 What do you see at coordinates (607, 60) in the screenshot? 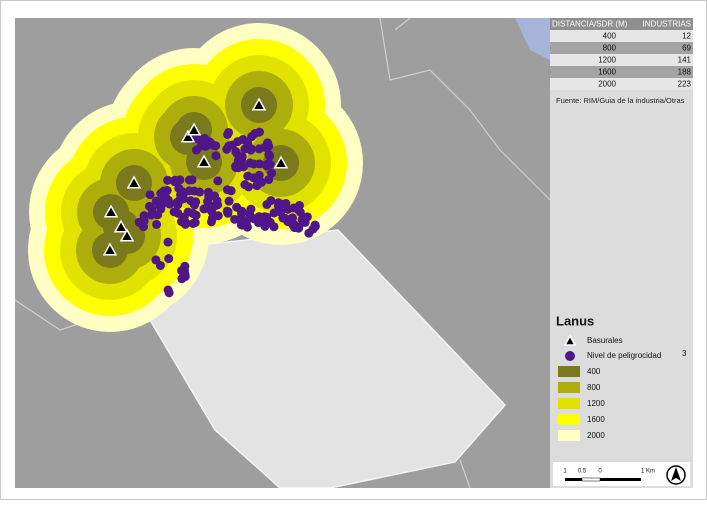
I see `table-cell: 1200` at bounding box center [607, 60].